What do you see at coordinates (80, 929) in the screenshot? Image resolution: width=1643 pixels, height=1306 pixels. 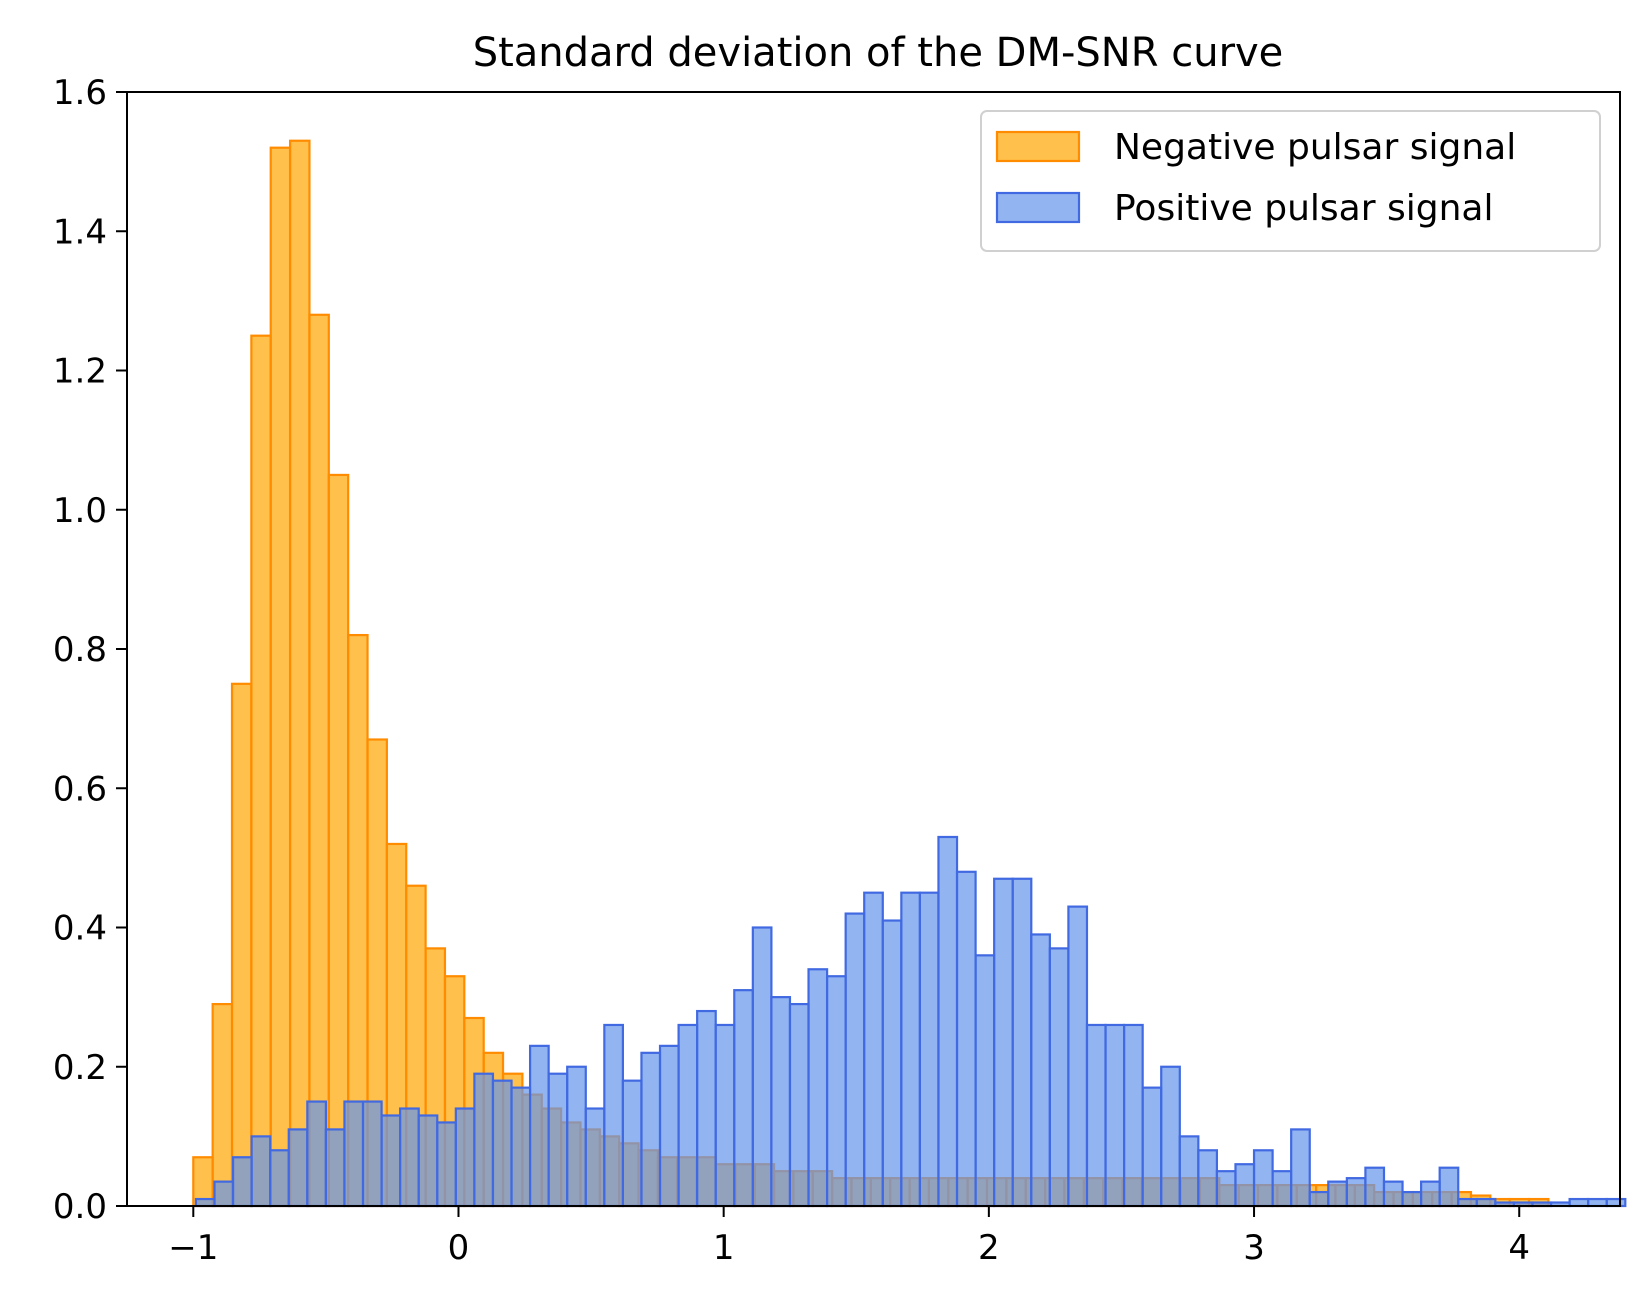 I see `y-tick-label: 0.4` at bounding box center [80, 929].